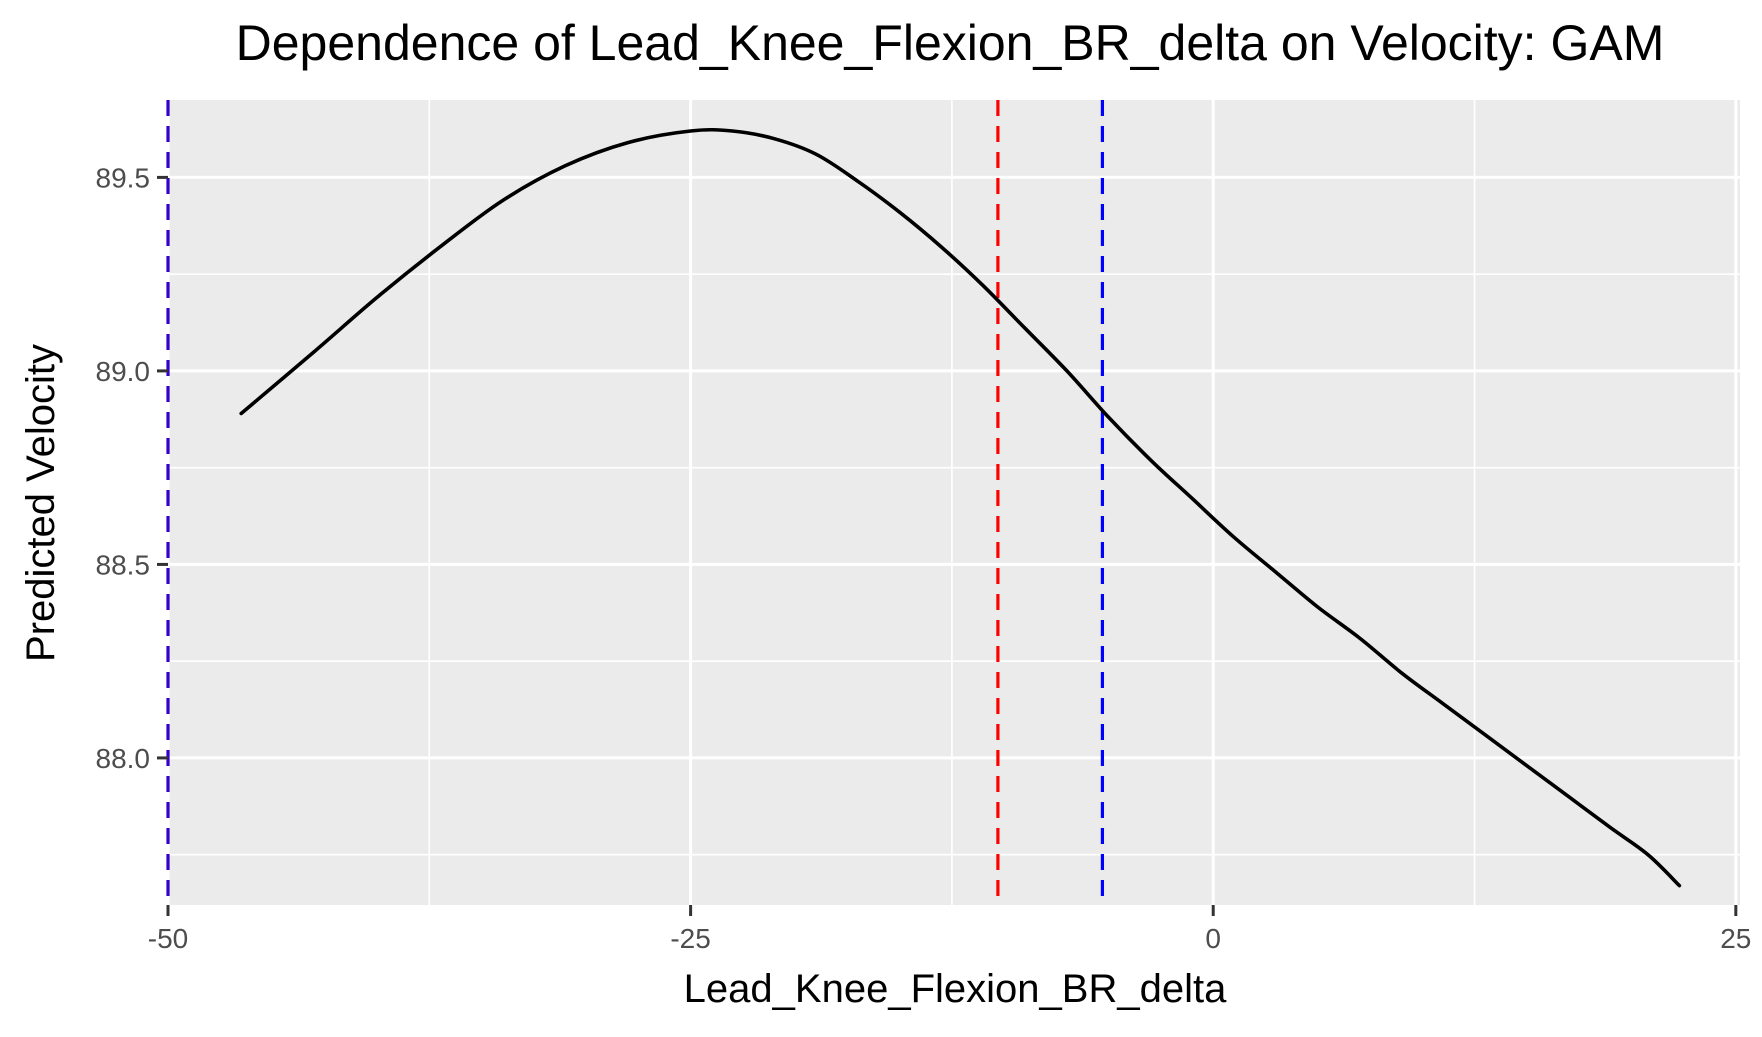 This screenshot has height=1037, width=1762. What do you see at coordinates (1735, 938) in the screenshot?
I see `x-tick-label: 25` at bounding box center [1735, 938].